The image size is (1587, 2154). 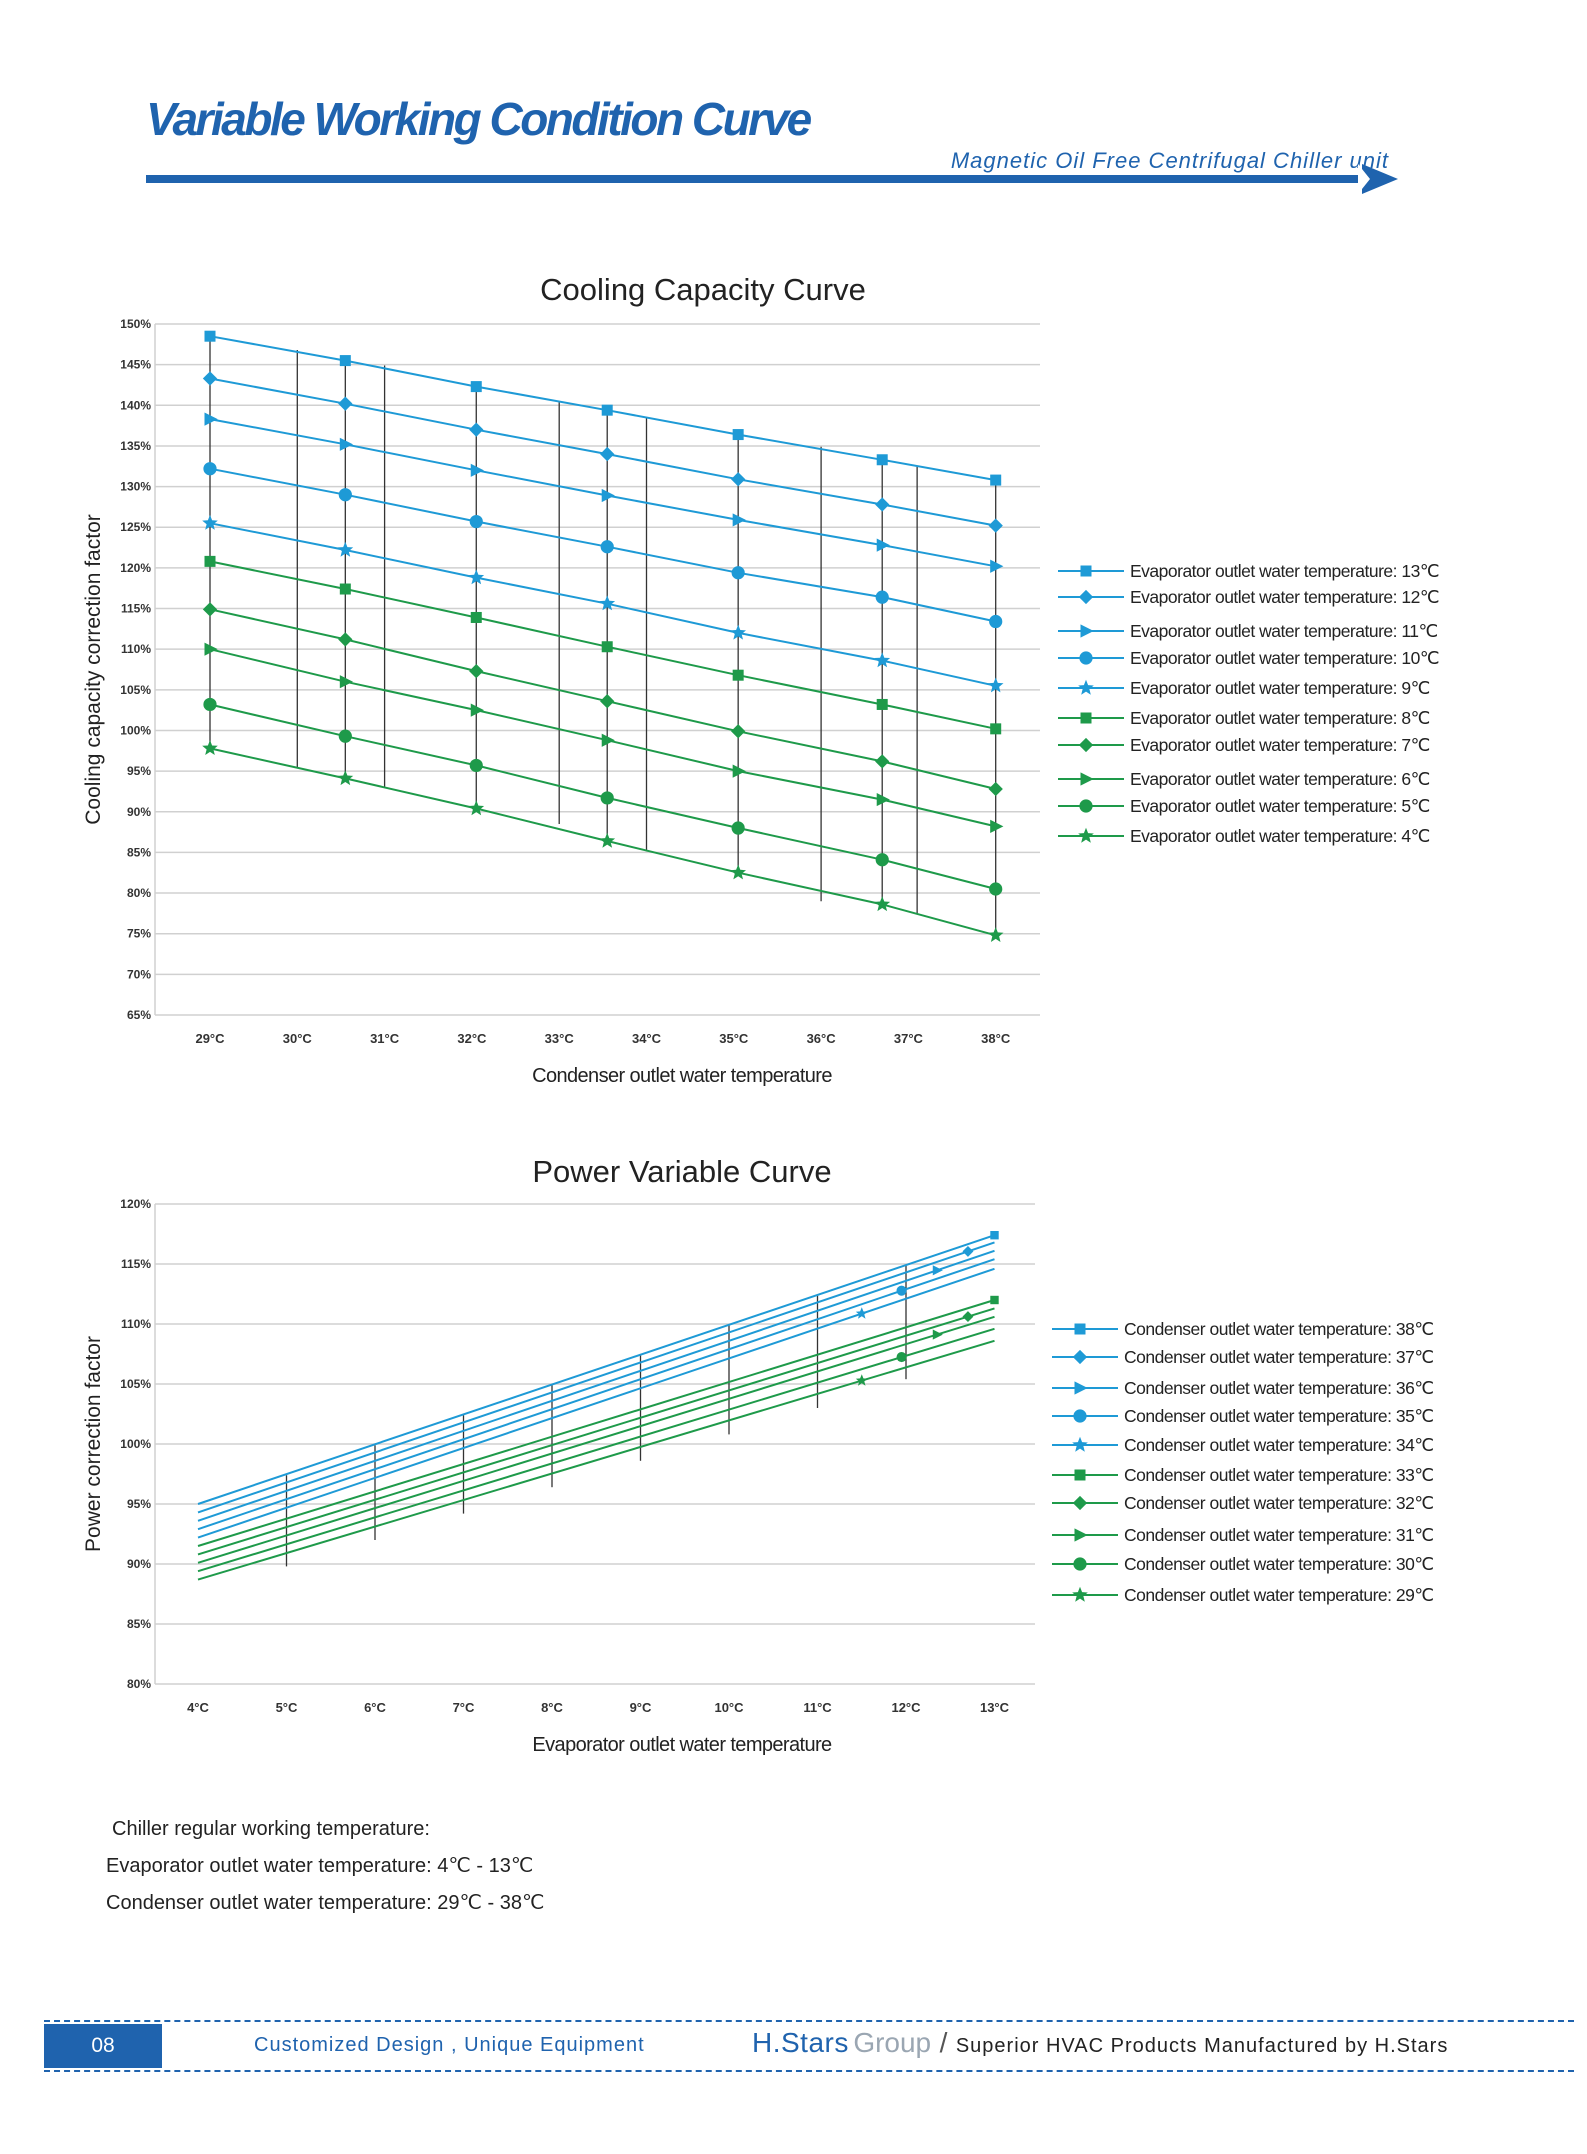 I want to click on header-rule, so click(x=757, y=179).